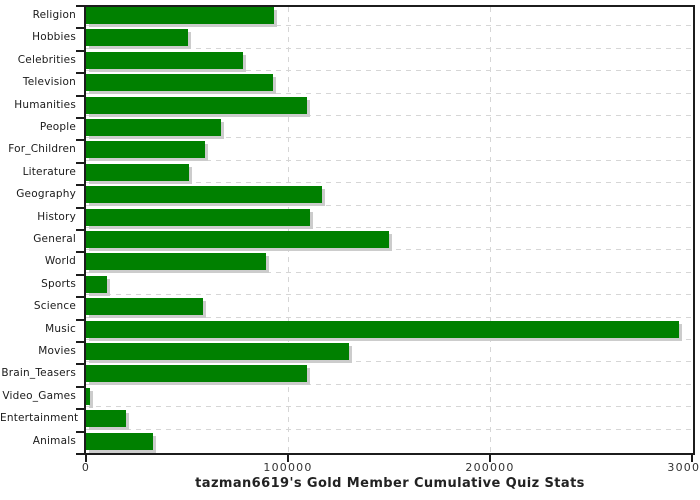  What do you see at coordinates (179, 82) in the screenshot?
I see `bar-television` at bounding box center [179, 82].